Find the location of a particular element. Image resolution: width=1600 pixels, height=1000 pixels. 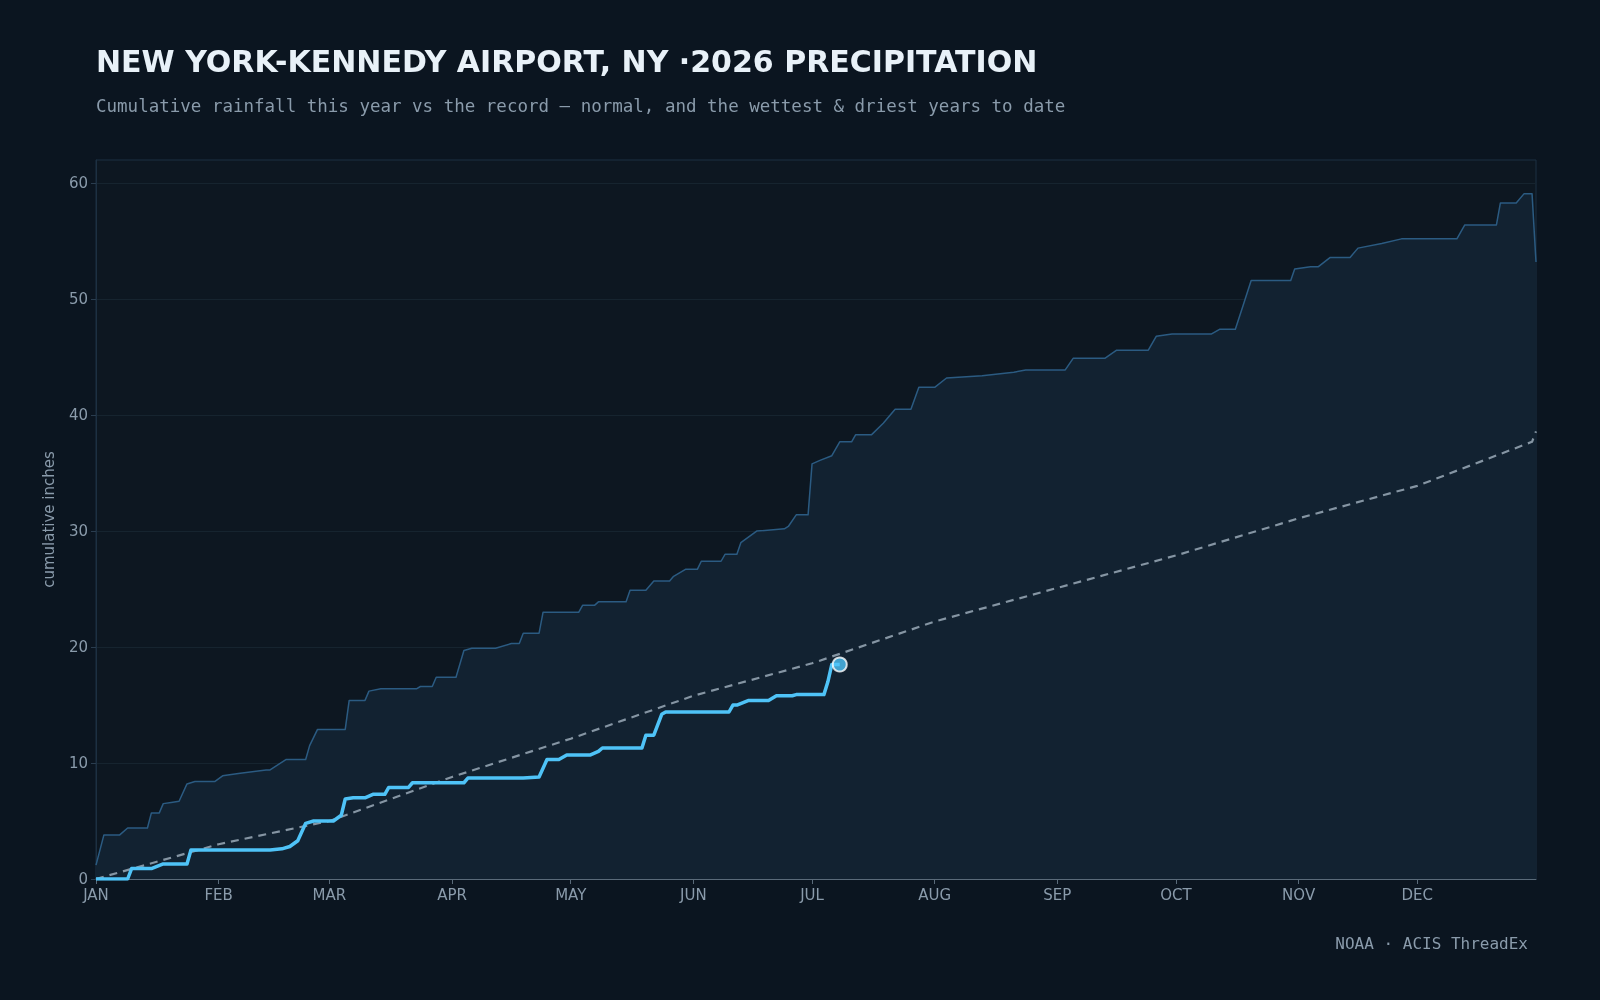

y-tick-label: 50 is located at coordinates (78, 299).